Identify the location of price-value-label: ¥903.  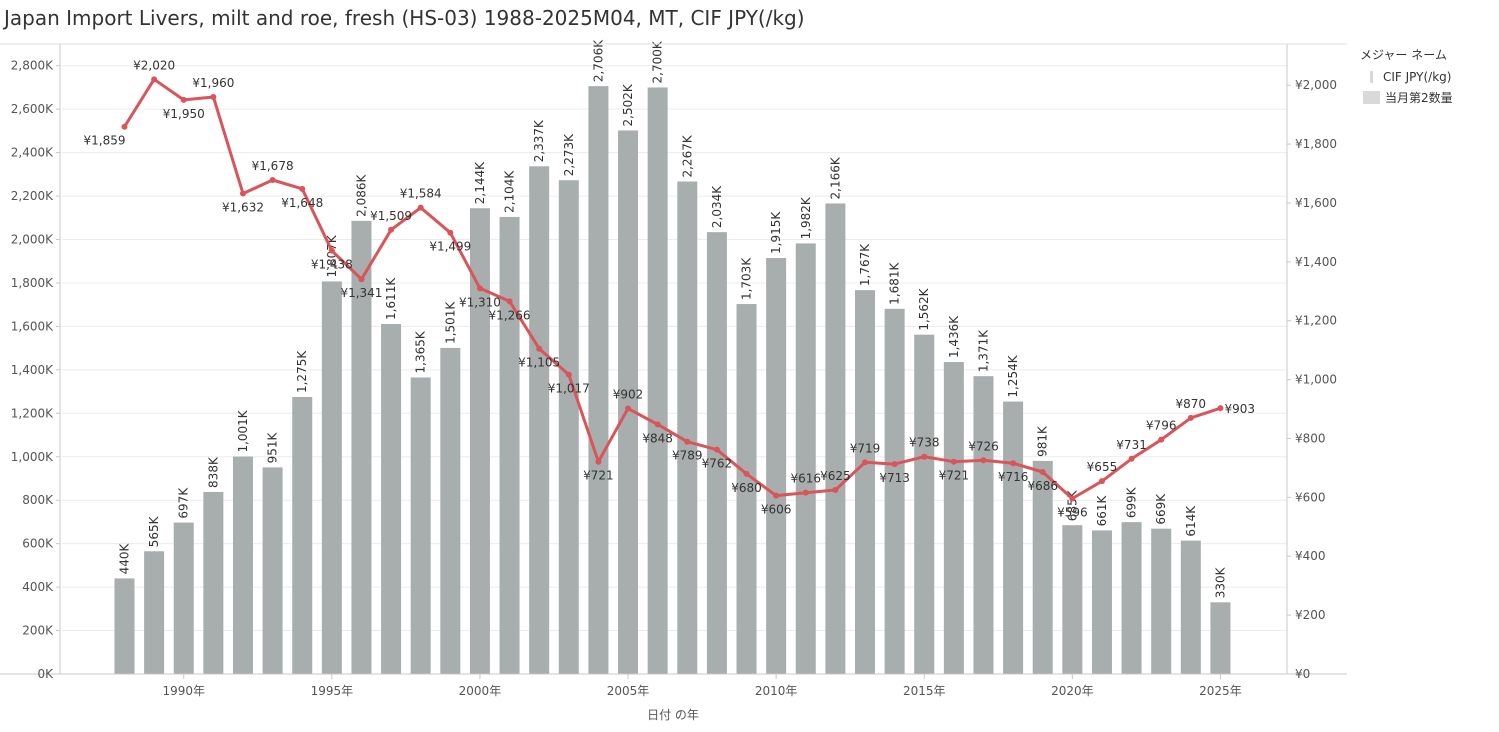
(1239, 409).